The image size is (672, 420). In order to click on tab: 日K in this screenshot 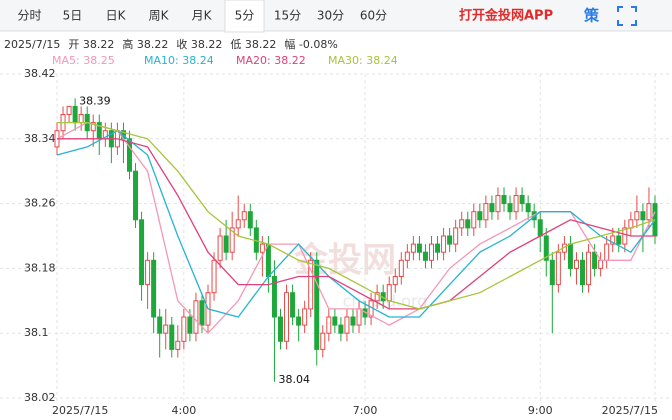, I will do `click(116, 16)`.